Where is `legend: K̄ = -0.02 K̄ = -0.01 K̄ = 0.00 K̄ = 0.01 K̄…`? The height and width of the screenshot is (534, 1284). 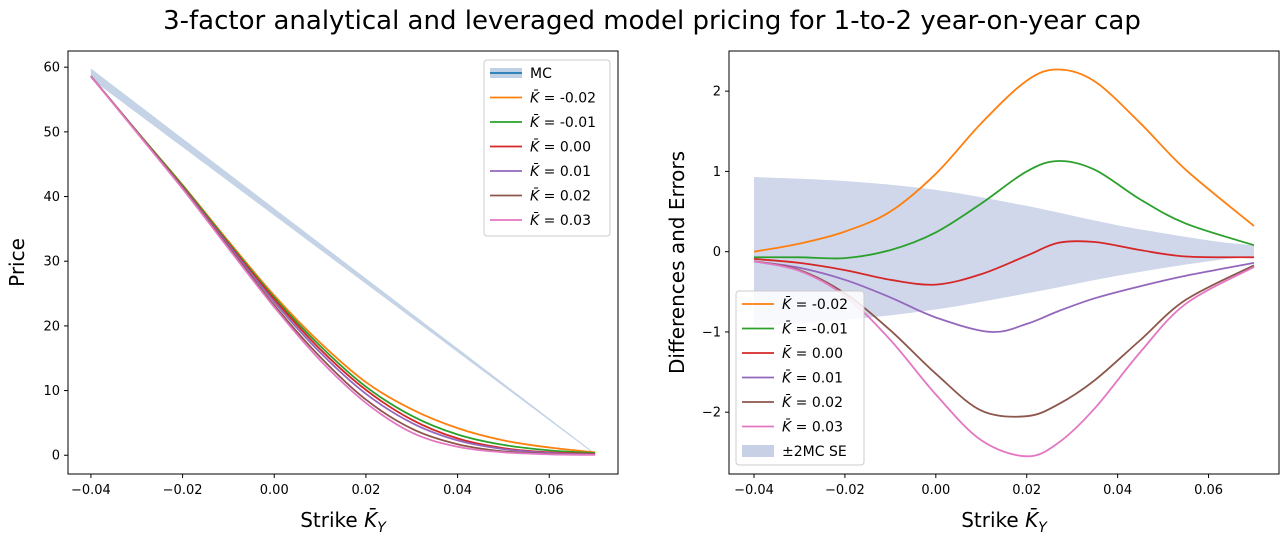 legend: K̄ = -0.02 K̄ = -0.01 K̄ = 0.00 K̄ = 0.01 K̄… is located at coordinates (800, 378).